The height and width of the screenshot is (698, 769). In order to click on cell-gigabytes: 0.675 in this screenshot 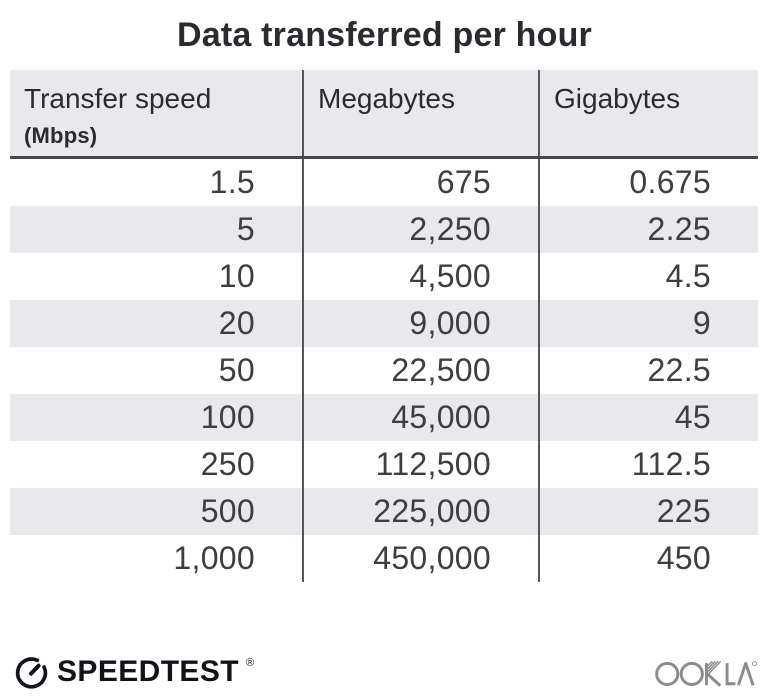, I will do `click(648, 182)`.